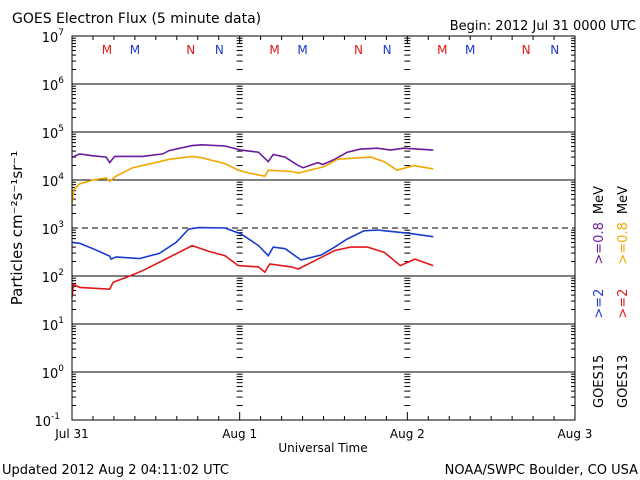  What do you see at coordinates (53, 133) in the screenshot?
I see `y-tick-label: 10⁵` at bounding box center [53, 133].